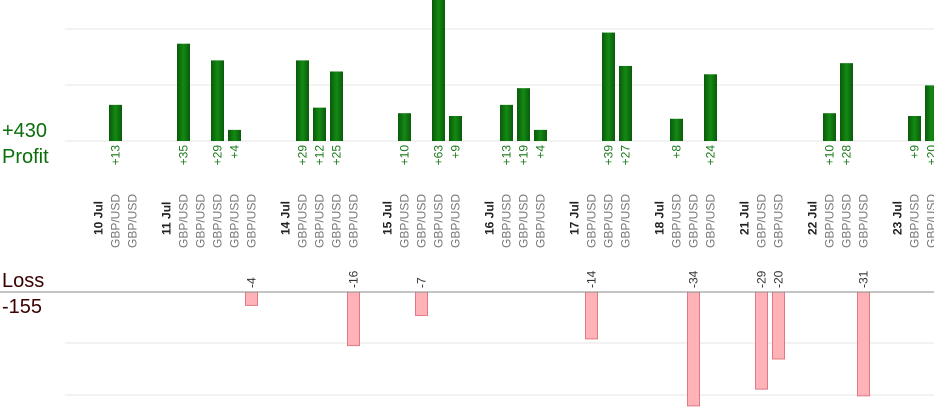 This screenshot has height=420, width=934. Describe the element at coordinates (167, 218) in the screenshot. I see `date-label: 11 Jul` at that location.